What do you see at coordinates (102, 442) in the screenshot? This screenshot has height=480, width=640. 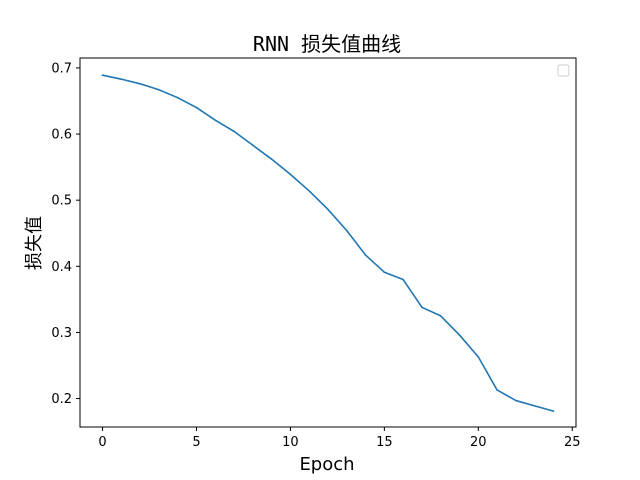 I see `x-tick-label: 0` at bounding box center [102, 442].